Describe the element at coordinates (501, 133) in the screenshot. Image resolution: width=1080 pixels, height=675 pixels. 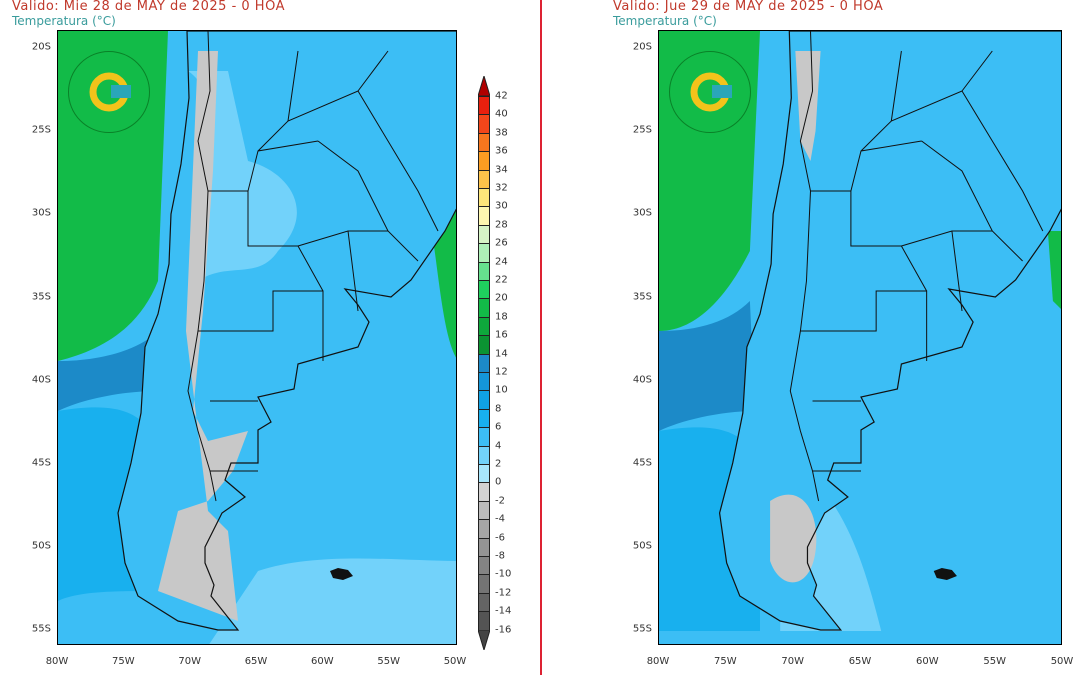
I see `colorbar-label: 38` at that location.